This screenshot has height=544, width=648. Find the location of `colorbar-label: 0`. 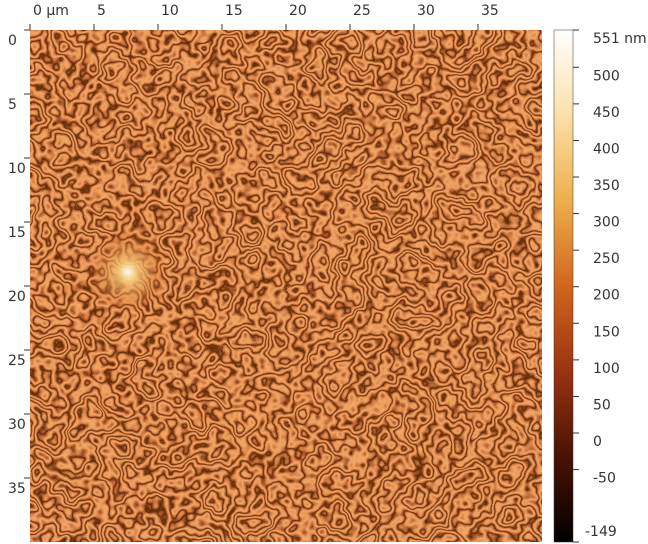

colorbar-label: 0 is located at coordinates (597, 442).